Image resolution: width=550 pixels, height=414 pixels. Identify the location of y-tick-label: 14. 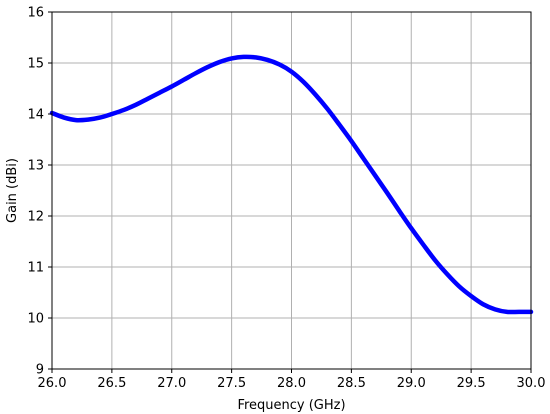
(35, 115).